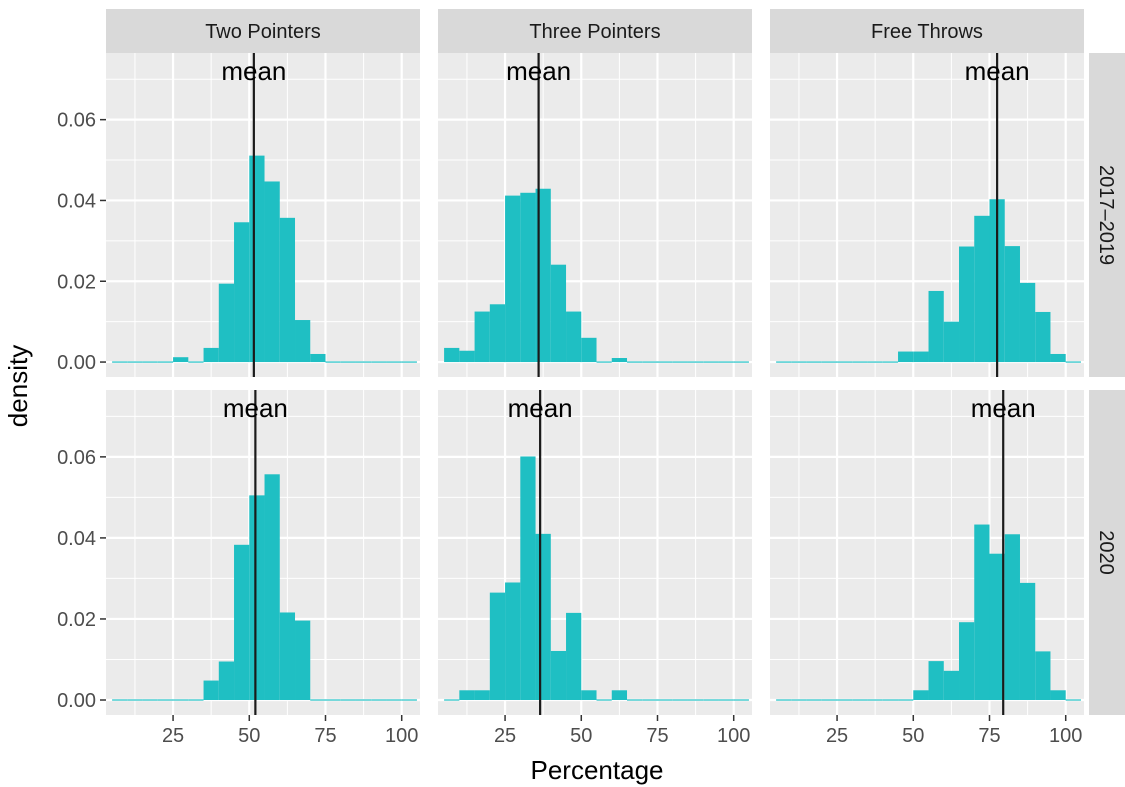 This screenshot has width=1125, height=787. I want to click on column-strip-label: Free Throws, so click(927, 32).